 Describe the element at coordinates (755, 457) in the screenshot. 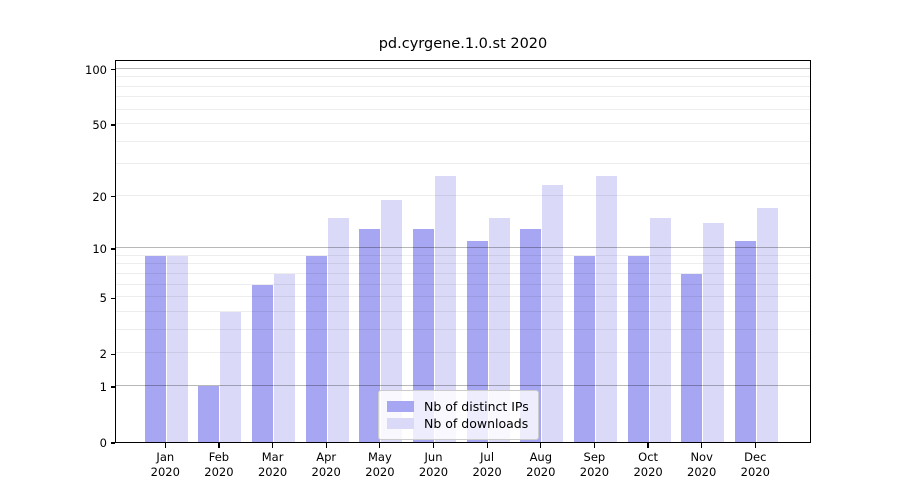

I see `x-axis-month-label: Dec` at that location.